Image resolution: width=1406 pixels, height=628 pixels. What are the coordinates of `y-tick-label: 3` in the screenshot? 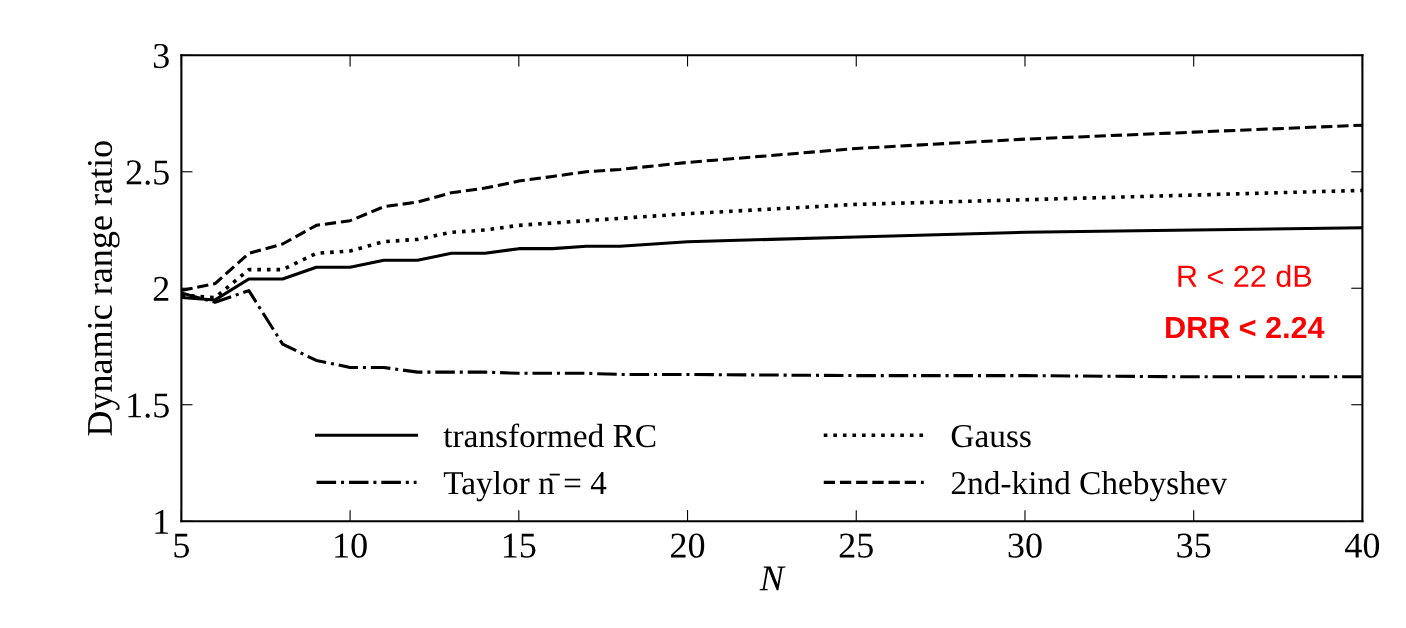 It's located at (161, 56).